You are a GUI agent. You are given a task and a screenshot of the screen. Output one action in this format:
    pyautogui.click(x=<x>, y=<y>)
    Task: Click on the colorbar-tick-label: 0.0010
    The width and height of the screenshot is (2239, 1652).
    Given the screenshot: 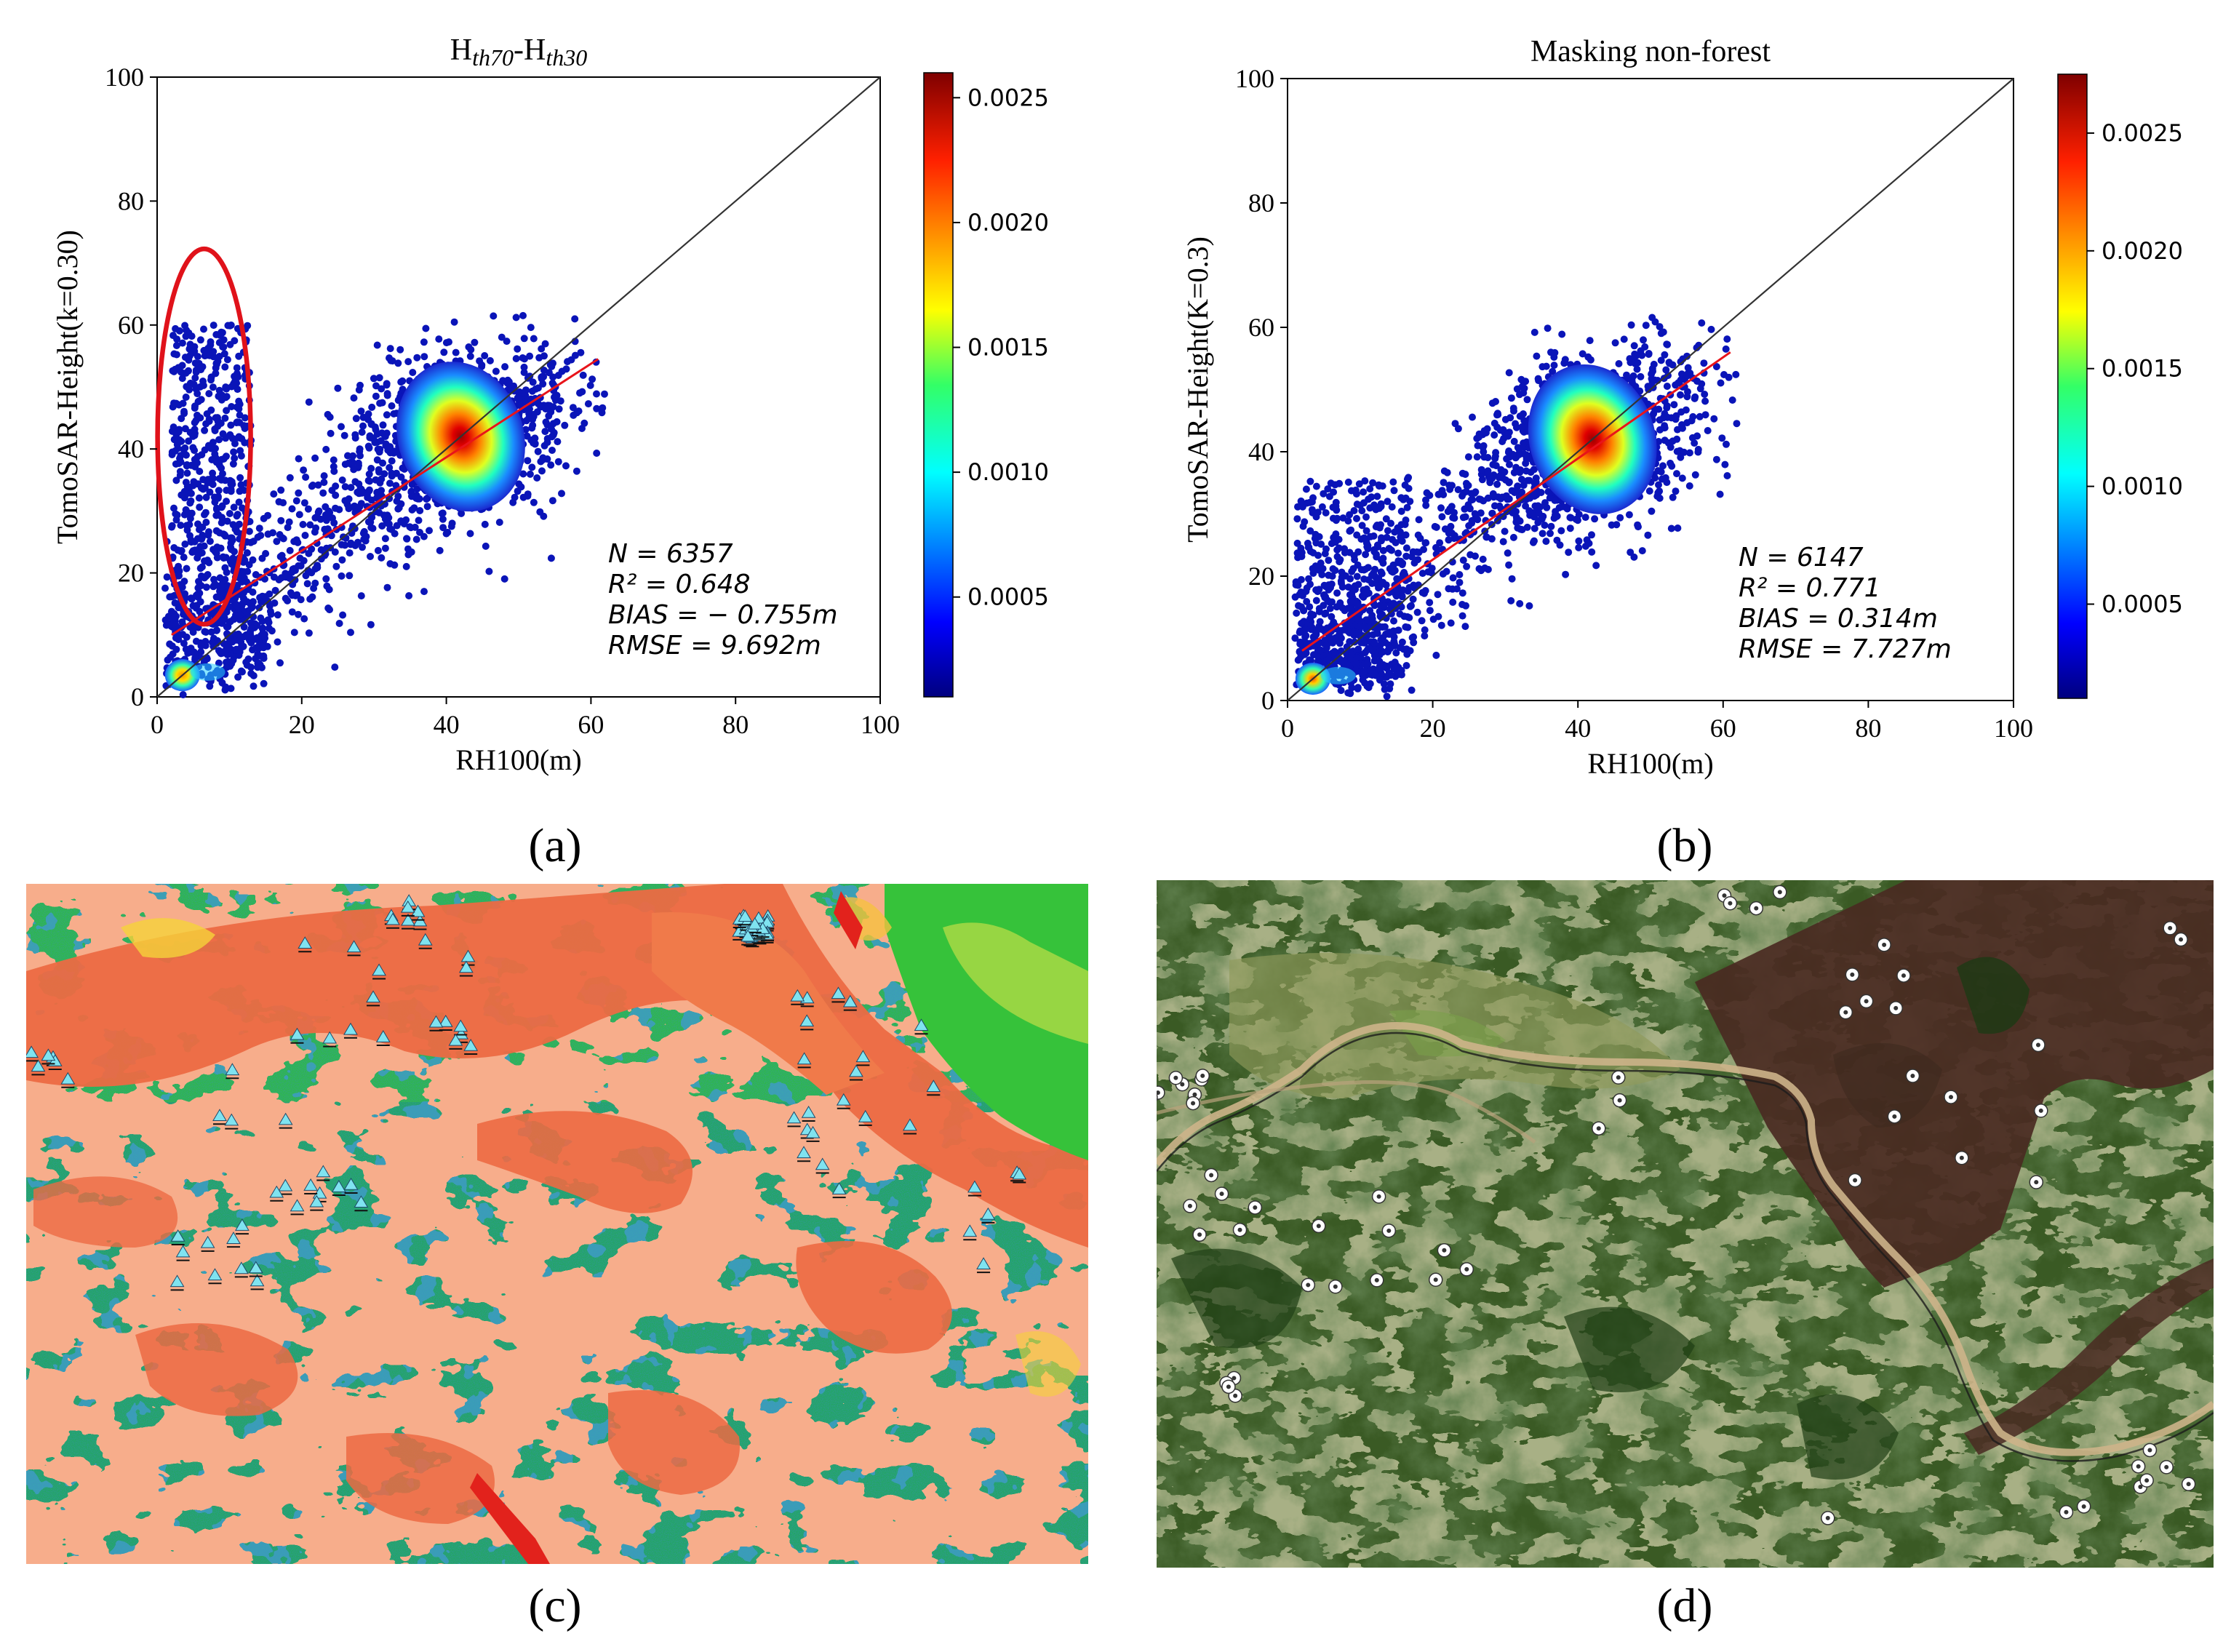 What is the action you would take?
    pyautogui.click(x=1008, y=472)
    